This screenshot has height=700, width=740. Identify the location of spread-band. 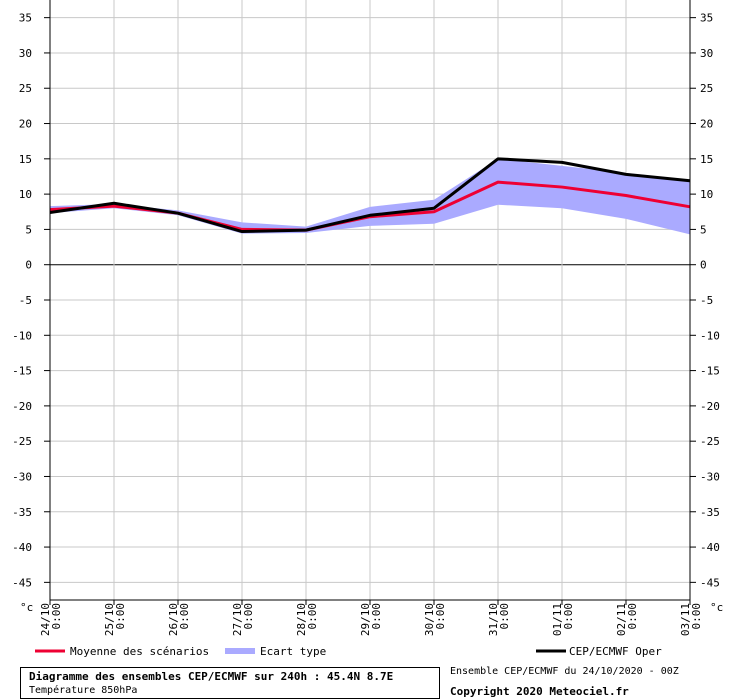
(370, 196).